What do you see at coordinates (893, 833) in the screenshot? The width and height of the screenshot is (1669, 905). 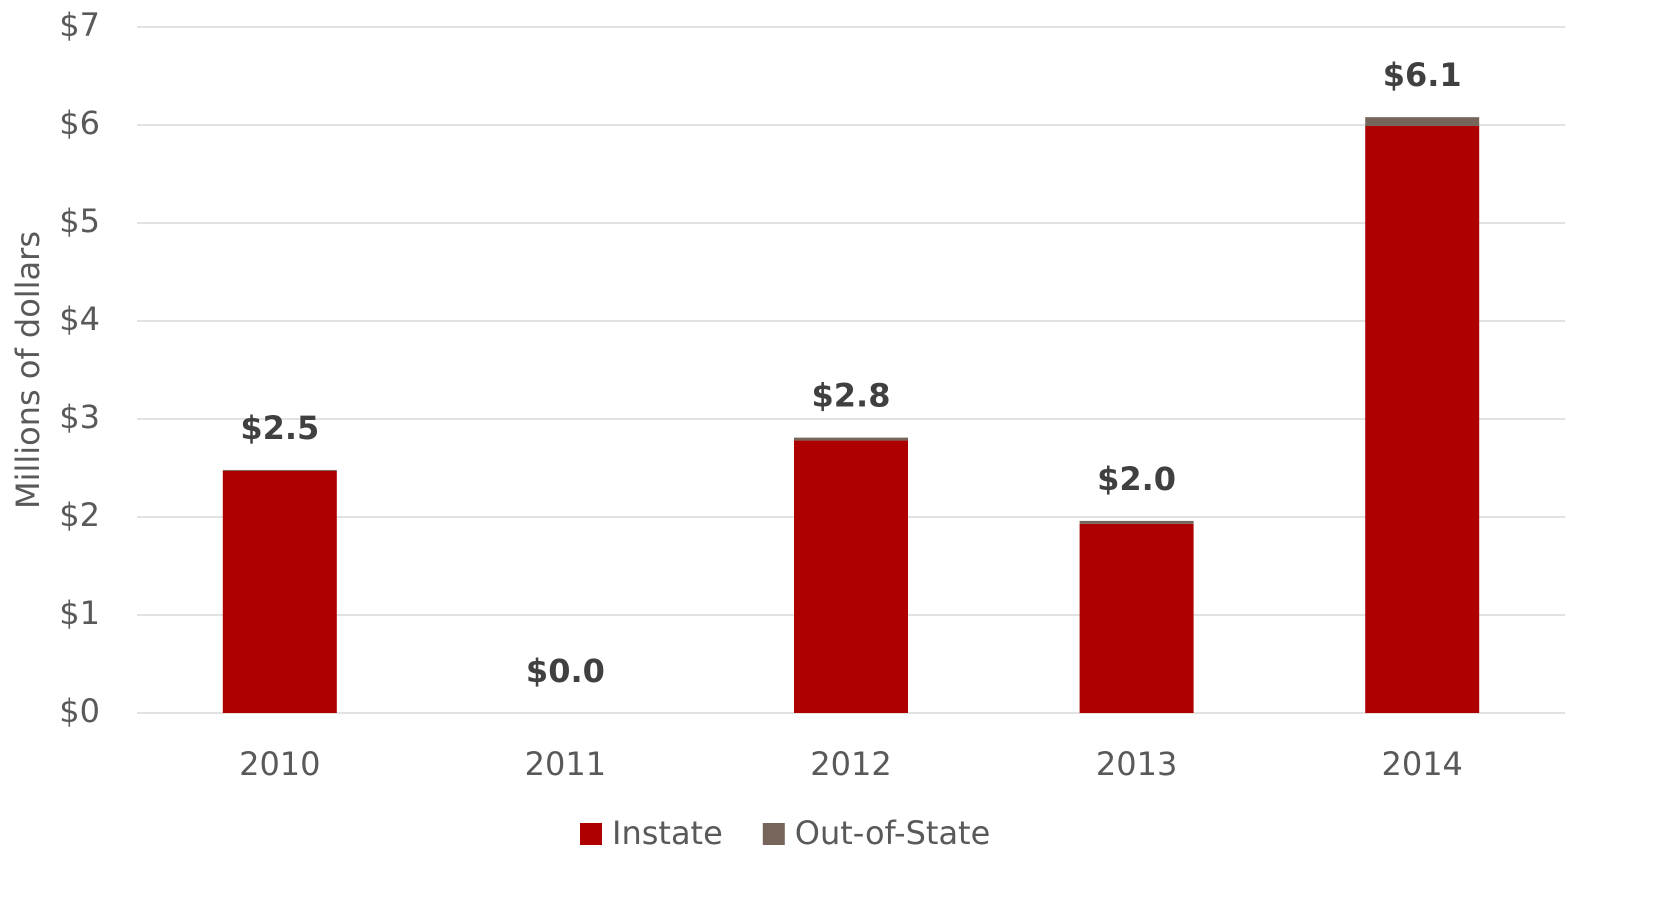 I see `legend-label: Out-of-State` at bounding box center [893, 833].